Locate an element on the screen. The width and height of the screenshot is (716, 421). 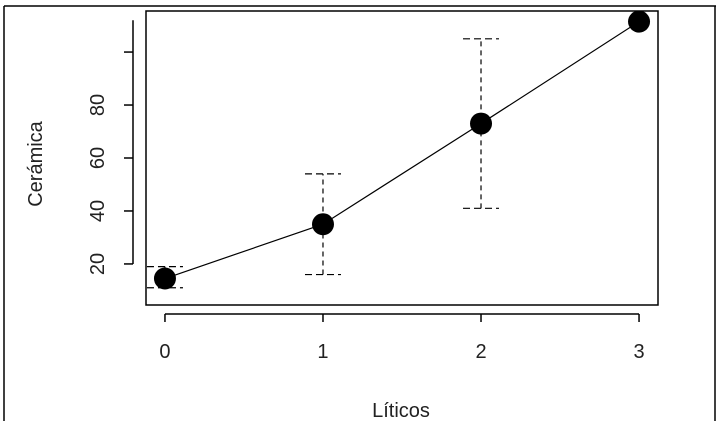
x-tick-label: 0 is located at coordinates (164, 352).